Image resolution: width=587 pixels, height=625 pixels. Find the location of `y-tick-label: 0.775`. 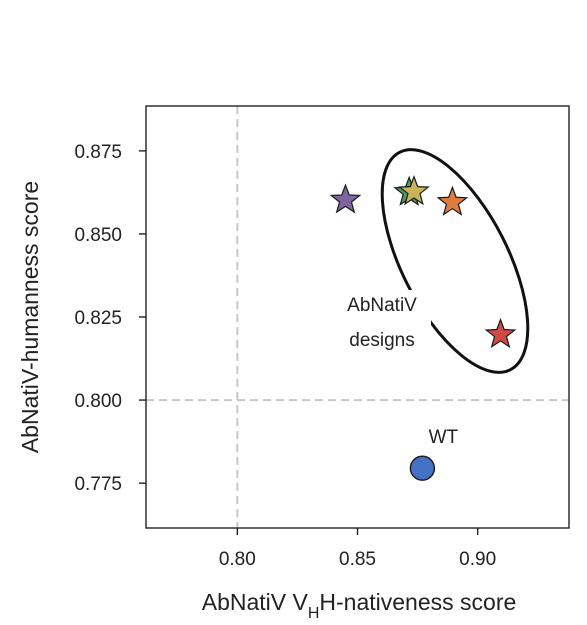

y-tick-label: 0.775 is located at coordinates (98, 484).